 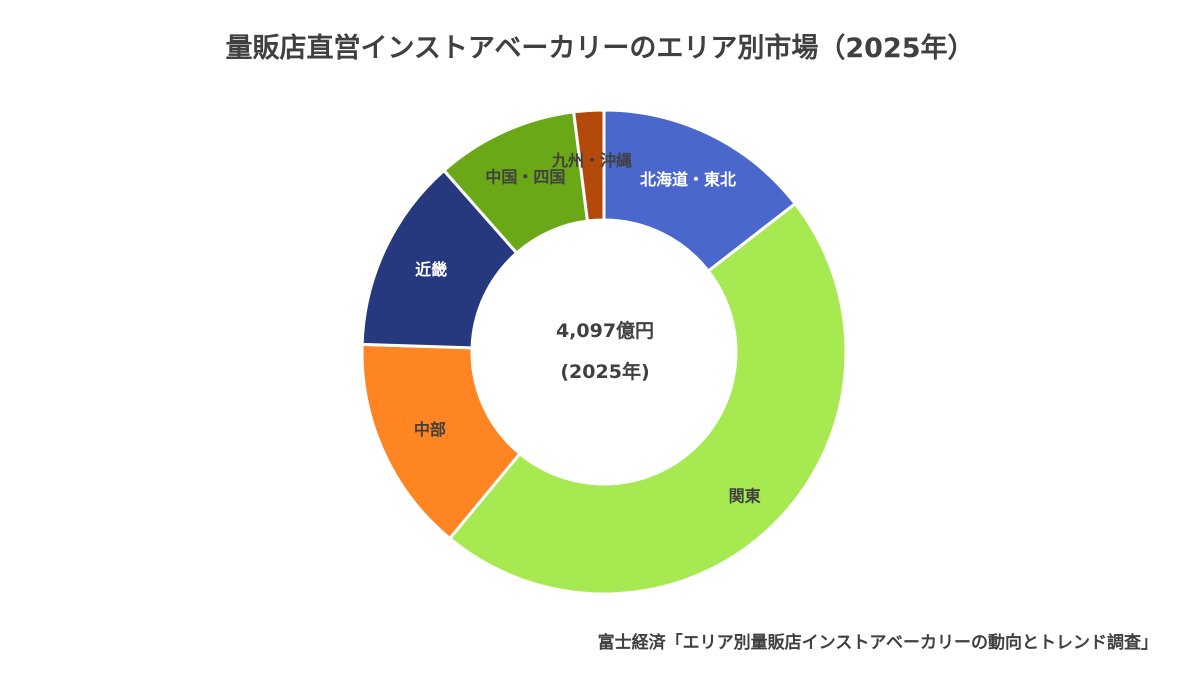 I want to click on slice-label-3: 近畿, so click(x=431, y=269).